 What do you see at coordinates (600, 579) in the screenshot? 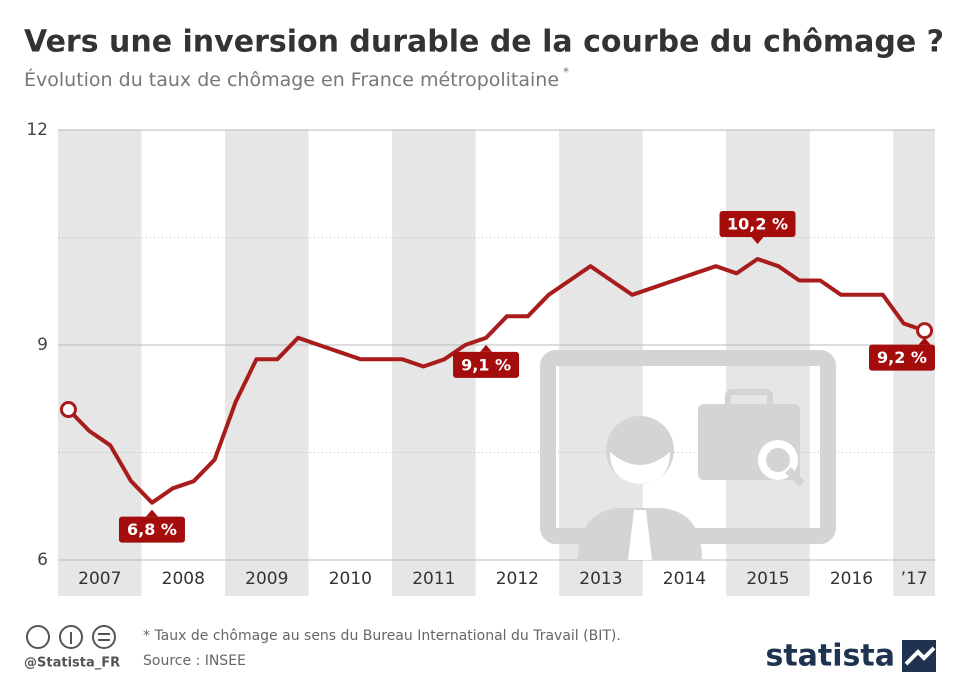
I see `x-tick-label: 2013` at bounding box center [600, 579].